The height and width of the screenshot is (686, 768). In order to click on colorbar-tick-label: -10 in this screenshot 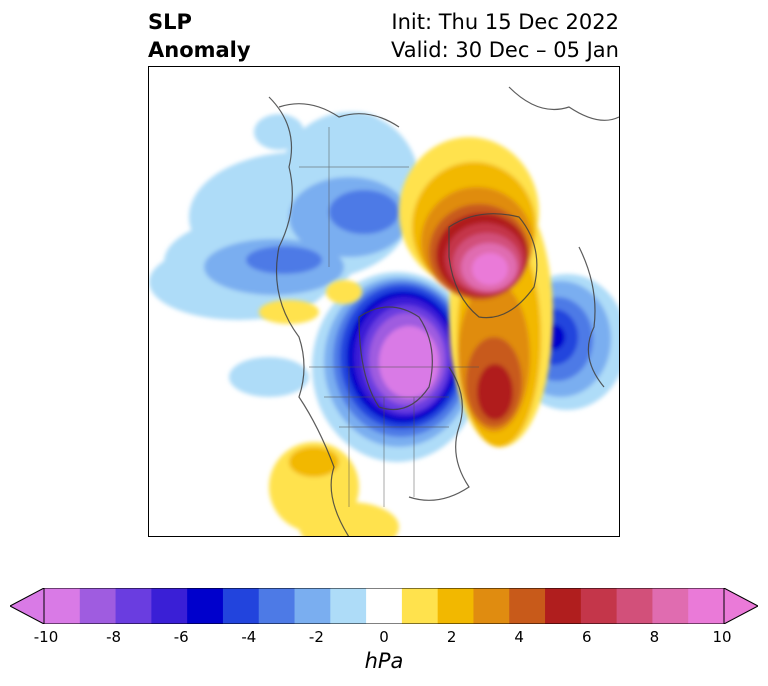, I will do `click(46, 637)`.